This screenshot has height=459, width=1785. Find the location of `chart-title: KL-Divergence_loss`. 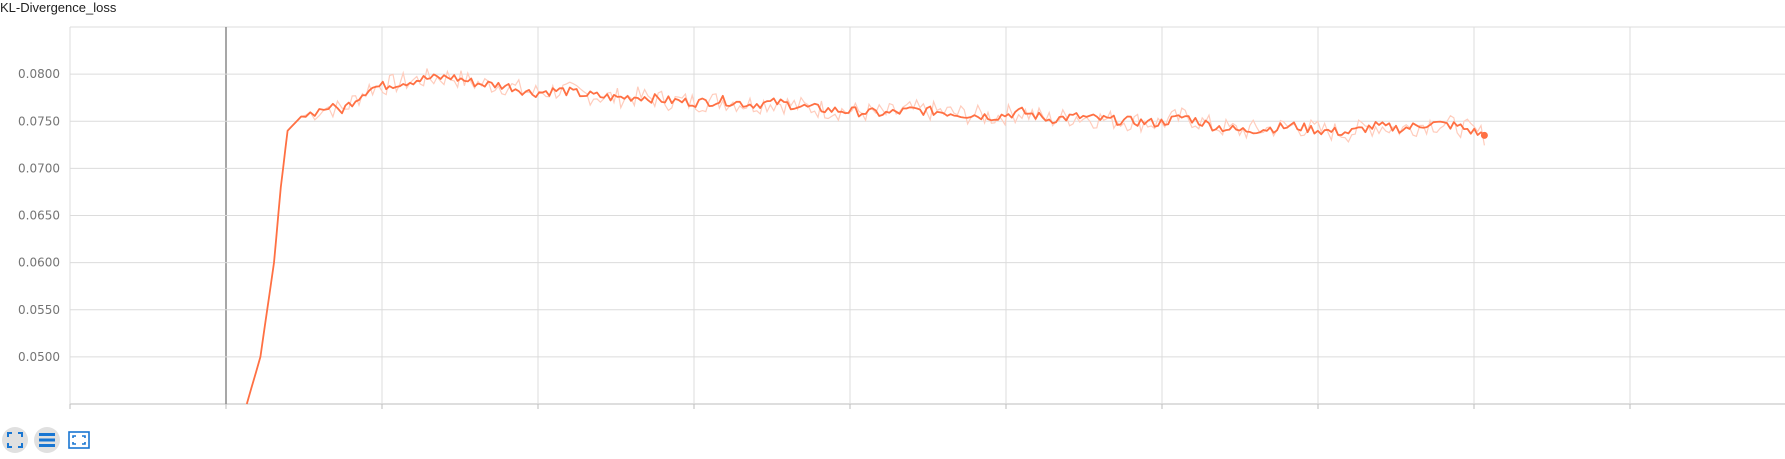

chart-title: KL-Divergence_loss is located at coordinates (58, 7).